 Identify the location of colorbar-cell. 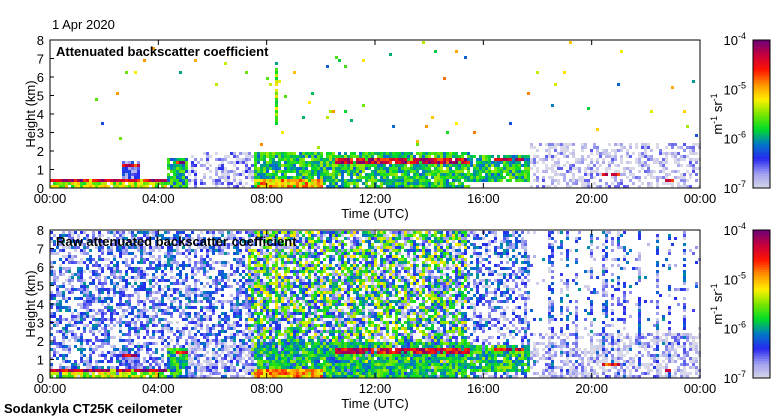
(761, 91).